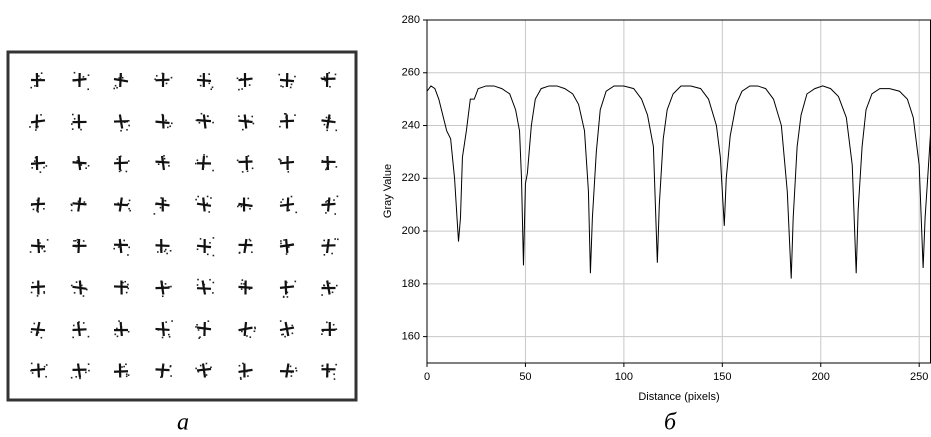 The image size is (931, 437). What do you see at coordinates (411, 178) in the screenshot?
I see `y-tick-label: 220` at bounding box center [411, 178].